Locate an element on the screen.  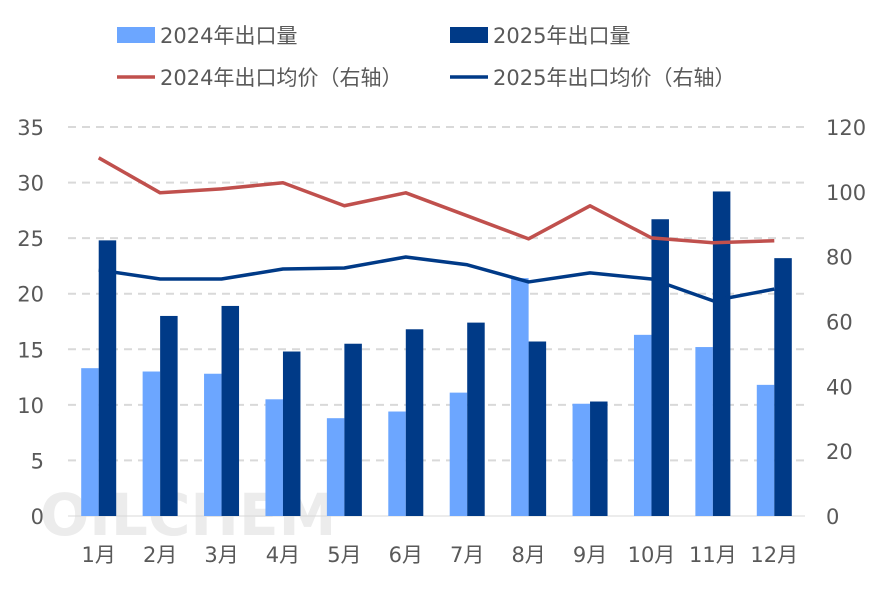
x-tick-label: 12月 is located at coordinates (774, 555).